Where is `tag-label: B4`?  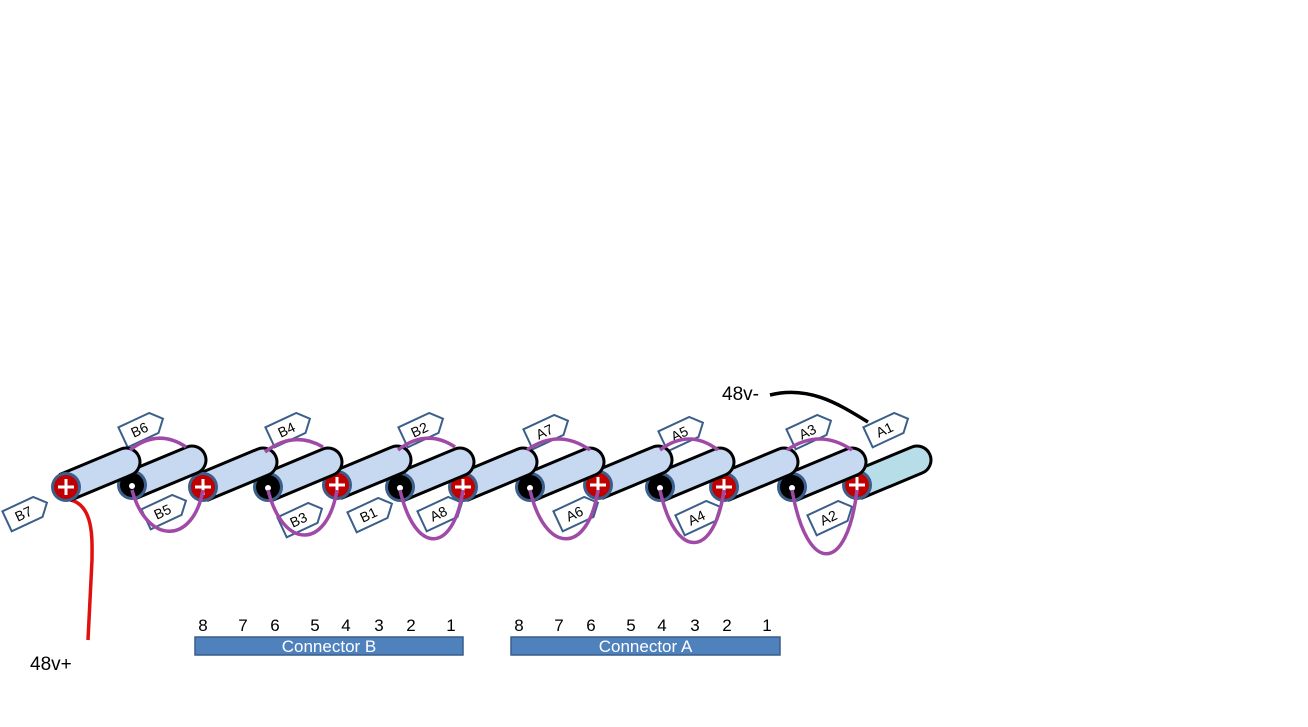
tag-label: B4 is located at coordinates (286, 430).